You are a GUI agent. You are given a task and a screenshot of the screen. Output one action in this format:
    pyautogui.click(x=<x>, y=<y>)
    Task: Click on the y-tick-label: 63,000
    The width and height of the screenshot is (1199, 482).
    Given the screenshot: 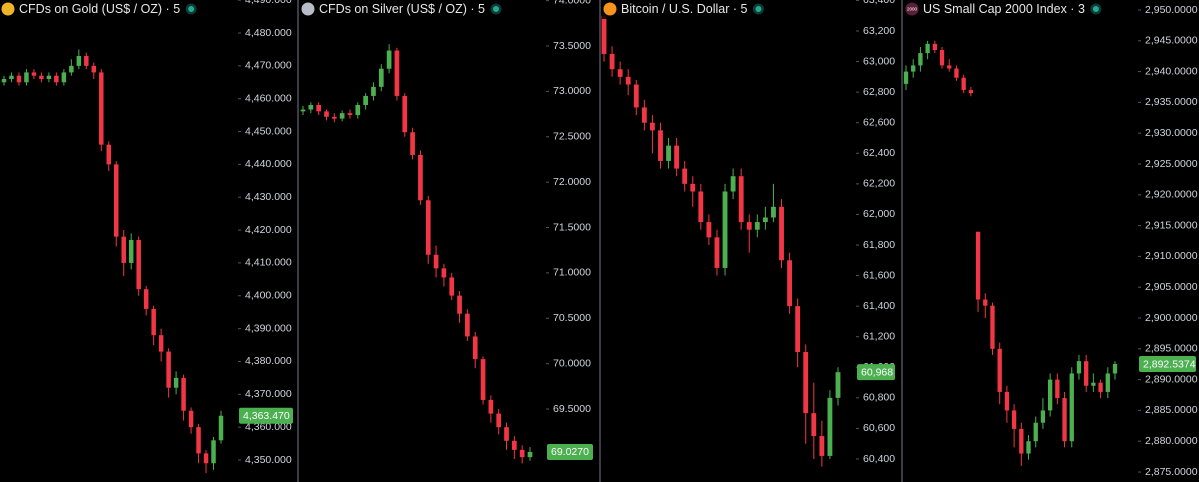 What is the action you would take?
    pyautogui.click(x=879, y=61)
    